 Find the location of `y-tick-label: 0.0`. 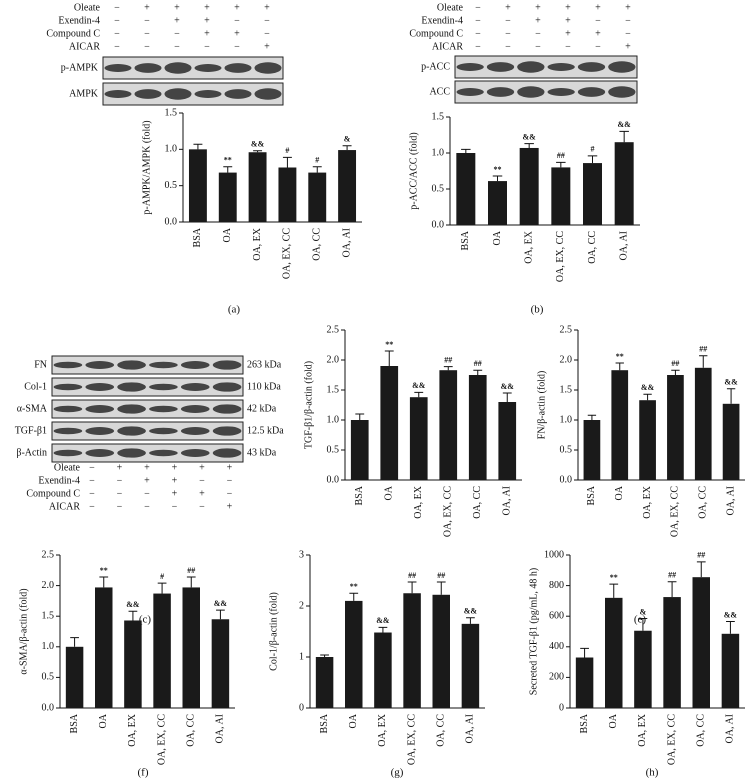

y-tick-label: 0.0 is located at coordinates (438, 224).